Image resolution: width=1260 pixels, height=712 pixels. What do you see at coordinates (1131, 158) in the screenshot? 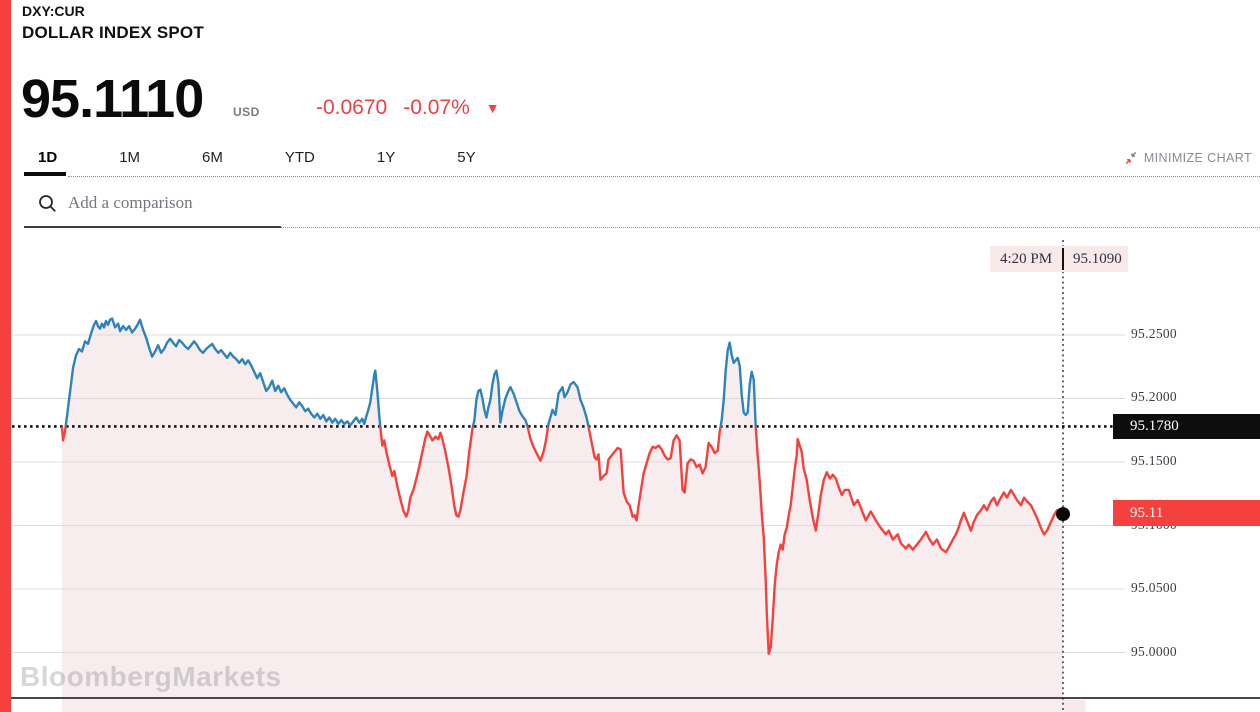
I see `collapse-arrows-icon` at bounding box center [1131, 158].